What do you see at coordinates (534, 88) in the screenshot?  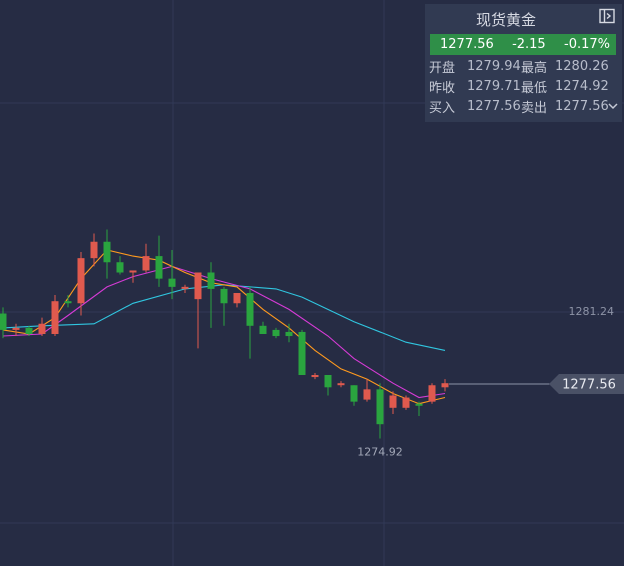 I see `low-label: 最低` at bounding box center [534, 88].